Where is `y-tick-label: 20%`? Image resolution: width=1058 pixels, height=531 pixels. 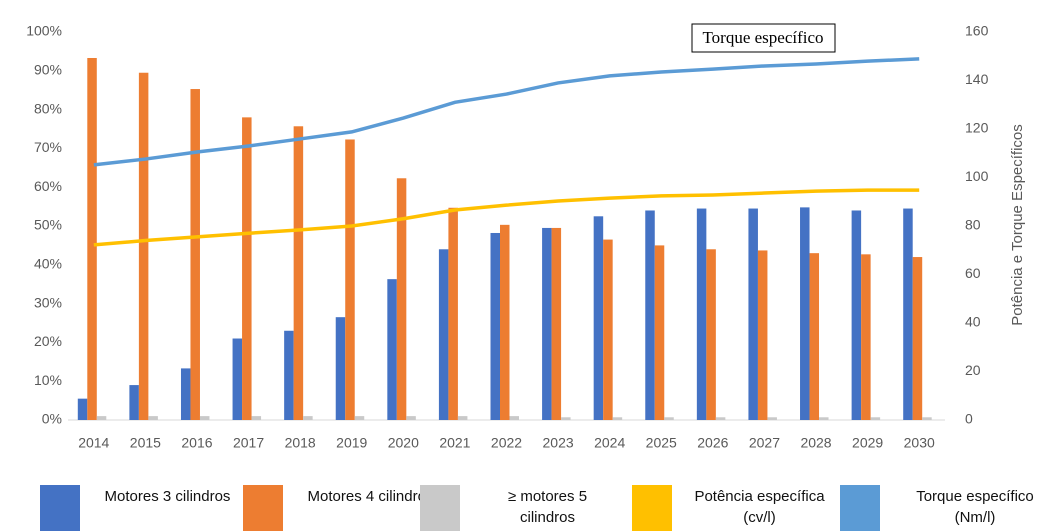
y-tick-label: 20% is located at coordinates (48, 341).